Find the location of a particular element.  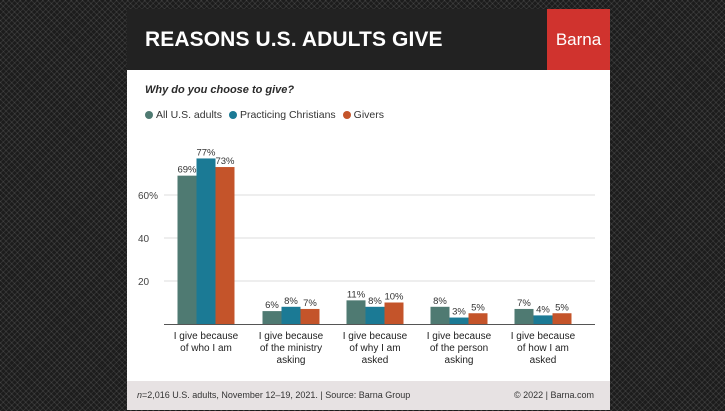

legend-label: All U.S. adults is located at coordinates (189, 115).